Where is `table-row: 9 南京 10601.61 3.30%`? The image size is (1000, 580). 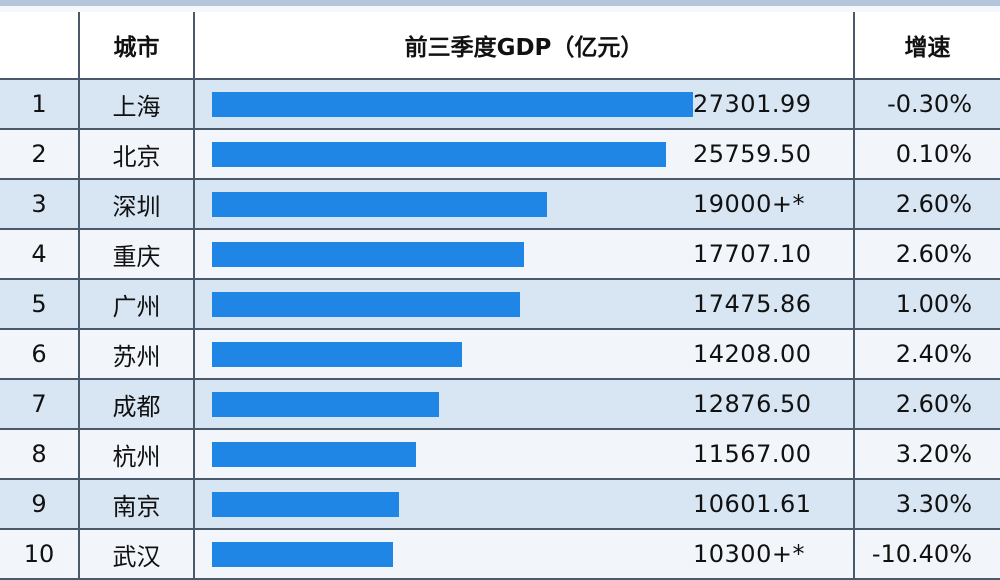 table-row: 9 南京 10601.61 3.30% is located at coordinates (500, 505).